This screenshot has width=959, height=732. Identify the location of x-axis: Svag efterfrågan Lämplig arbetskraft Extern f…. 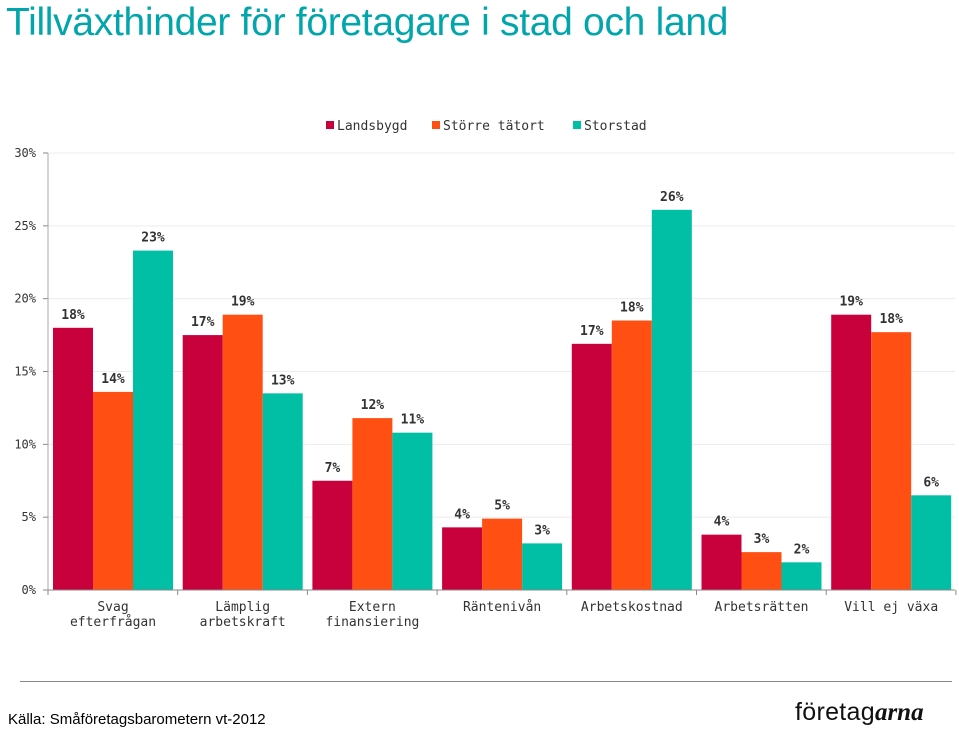
(502, 609).